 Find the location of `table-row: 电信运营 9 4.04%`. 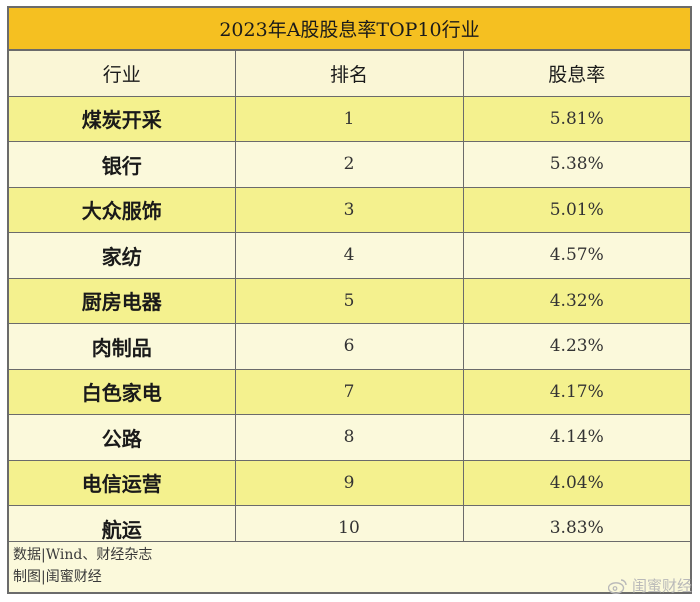

table-row: 电信运营 9 4.04% is located at coordinates (349, 482).